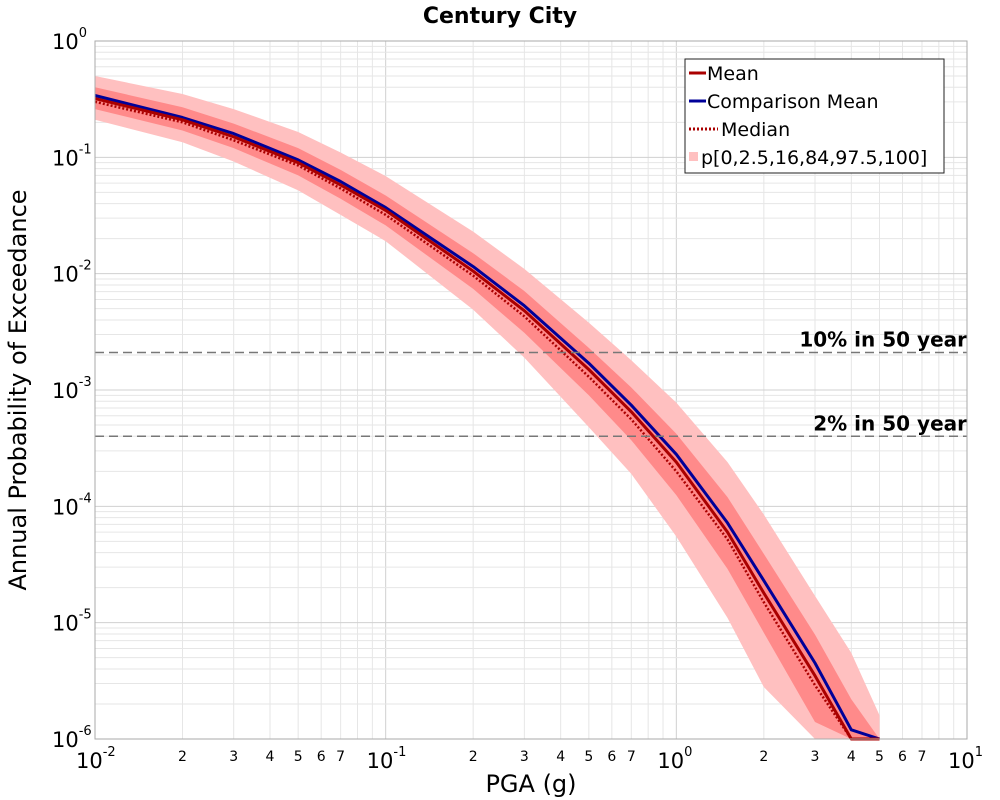 The image size is (1000, 800). What do you see at coordinates (72, 622) in the screenshot?
I see `y-tick-label: 10⁻⁵` at bounding box center [72, 622].